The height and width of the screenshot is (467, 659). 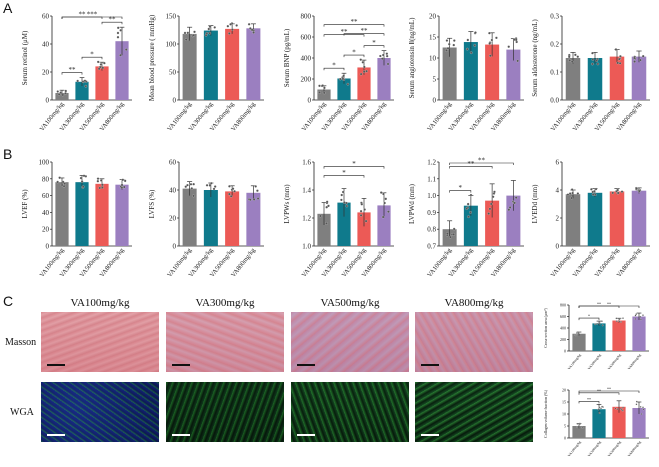 I want to click on wga-image-va100, so click(x=100, y=412).